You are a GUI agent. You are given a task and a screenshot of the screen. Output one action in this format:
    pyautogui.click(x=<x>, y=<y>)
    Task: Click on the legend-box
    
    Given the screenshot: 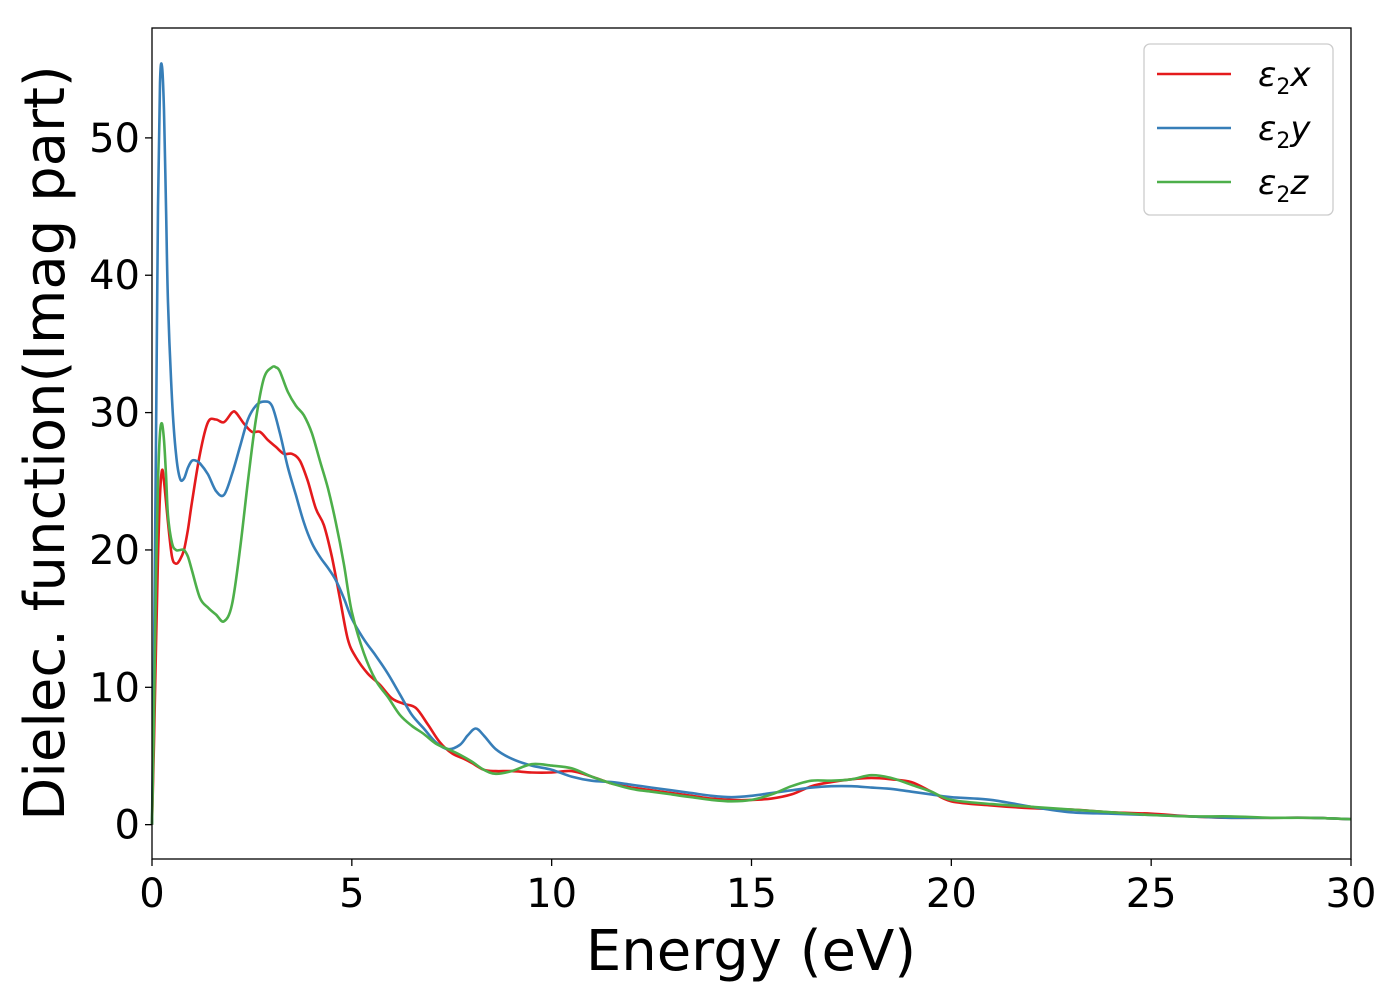 What is the action you would take?
    pyautogui.click(x=1238, y=129)
    